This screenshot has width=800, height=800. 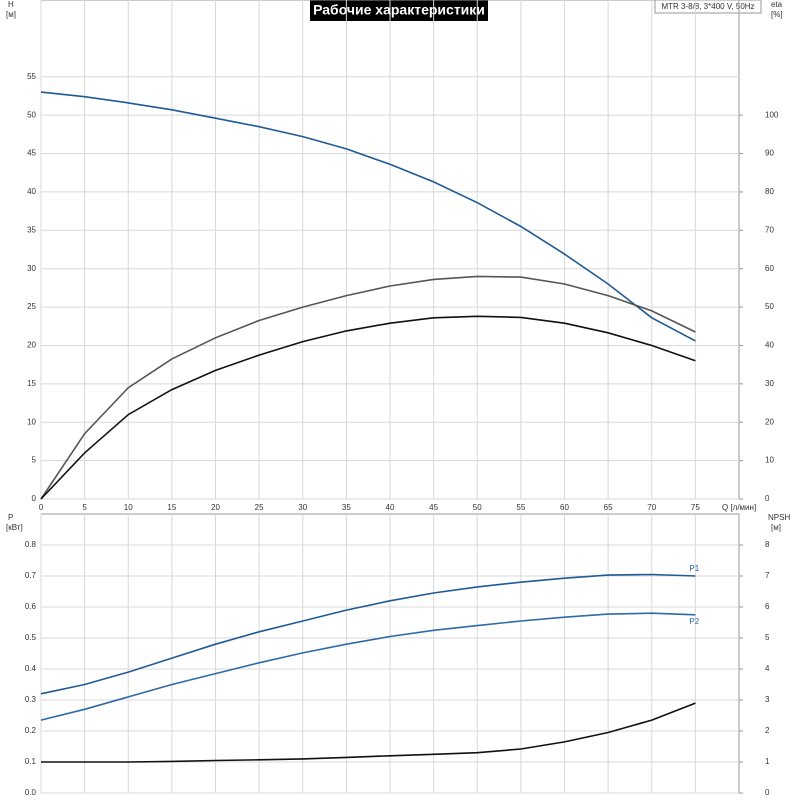 I want to click on y2-axis-label: eta, so click(x=777, y=4).